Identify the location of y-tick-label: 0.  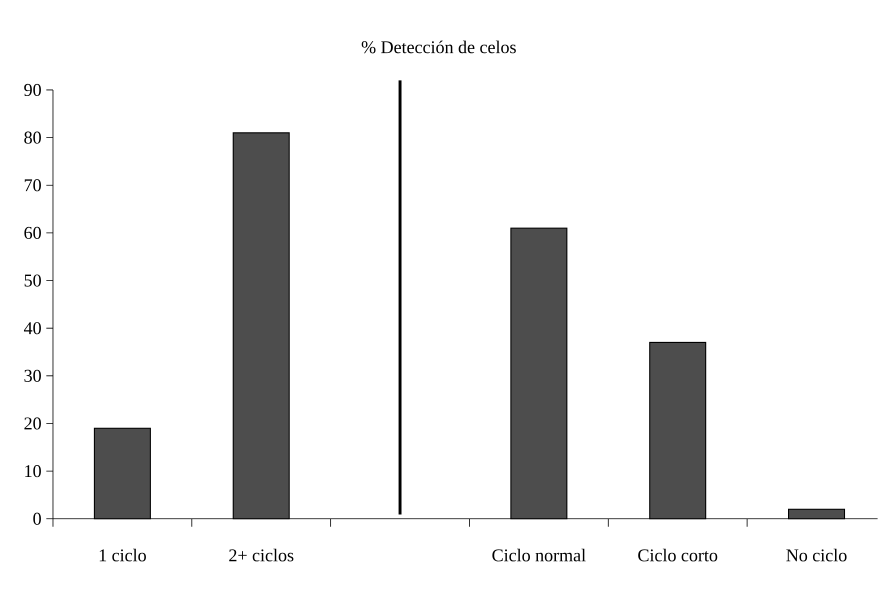
(37, 518).